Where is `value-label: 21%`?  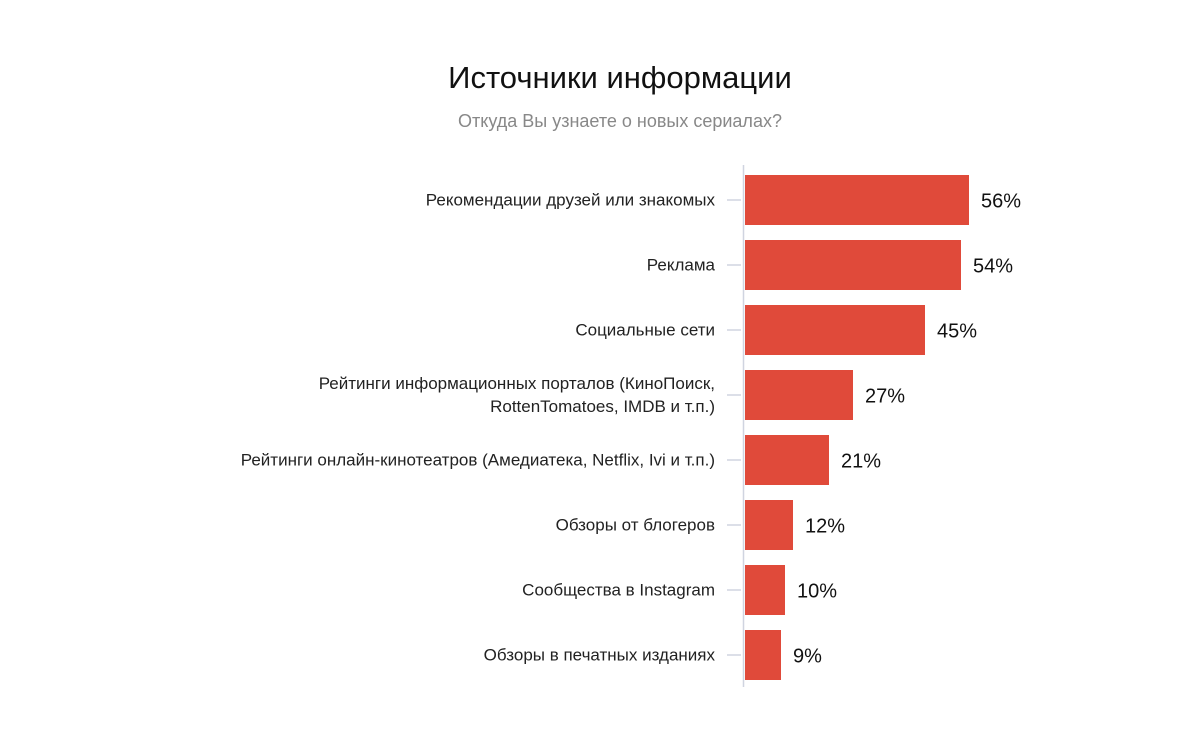 value-label: 21% is located at coordinates (861, 461).